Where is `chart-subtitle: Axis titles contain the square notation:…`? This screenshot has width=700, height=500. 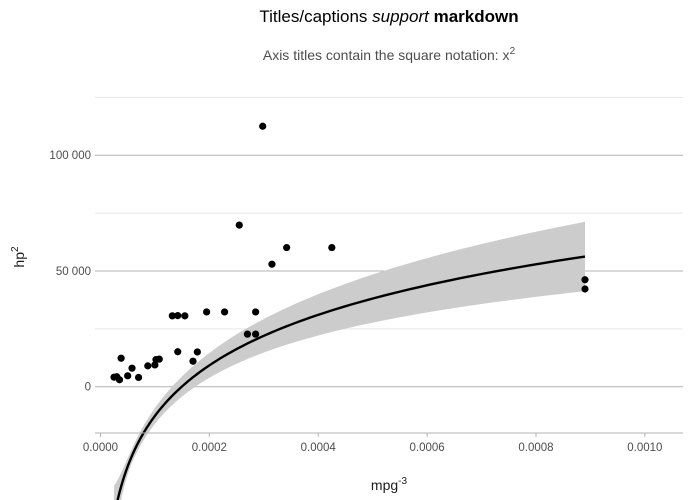
chart-subtitle: Axis titles contain the square notation:… is located at coordinates (389, 54).